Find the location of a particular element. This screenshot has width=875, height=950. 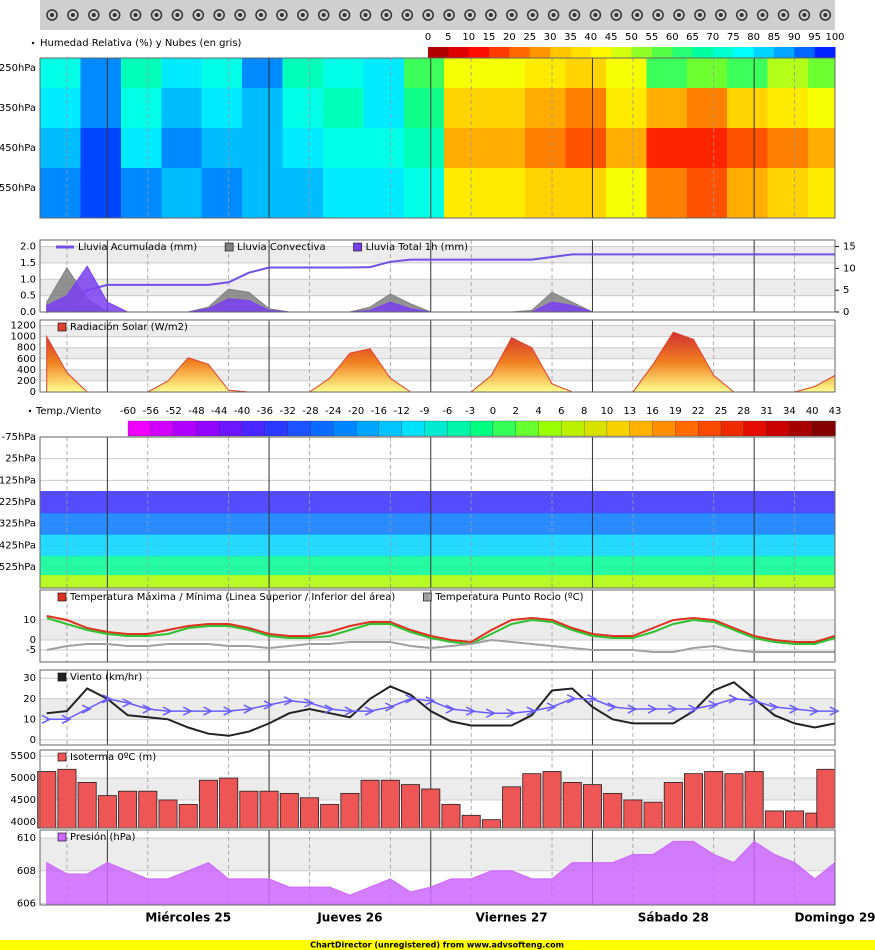

colorbar-label: 13 is located at coordinates (629, 411).